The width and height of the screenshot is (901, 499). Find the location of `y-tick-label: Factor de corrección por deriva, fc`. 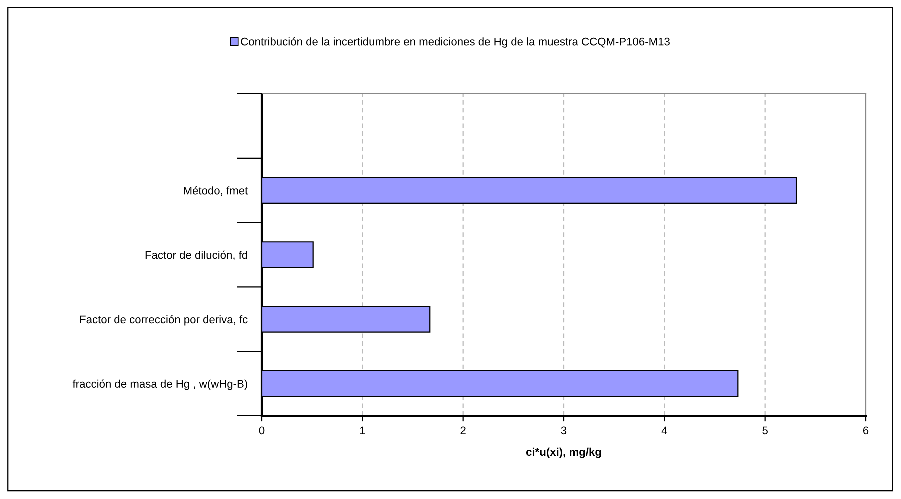

y-tick-label: Factor de corrección por deriva, fc is located at coordinates (164, 320).